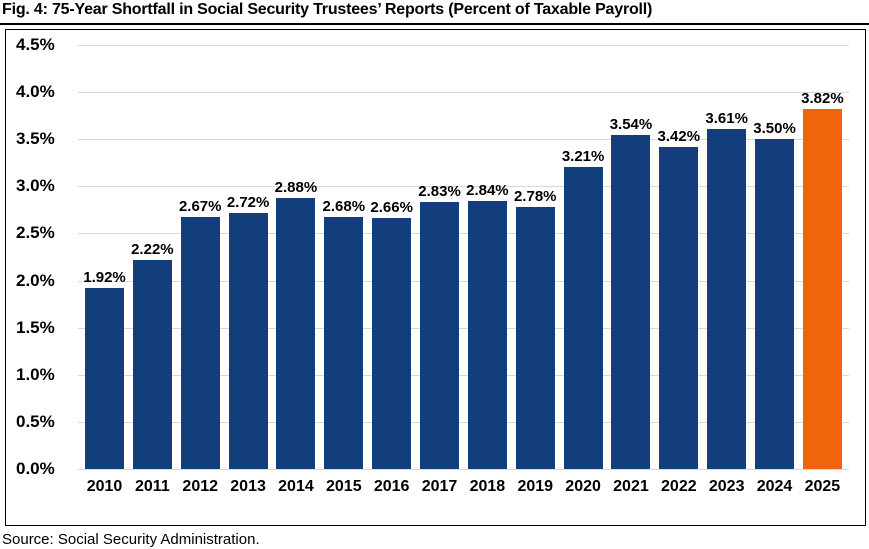 Image resolution: width=869 pixels, height=549 pixels. I want to click on y-axis-tick-label: 3.0%, so click(35, 186).